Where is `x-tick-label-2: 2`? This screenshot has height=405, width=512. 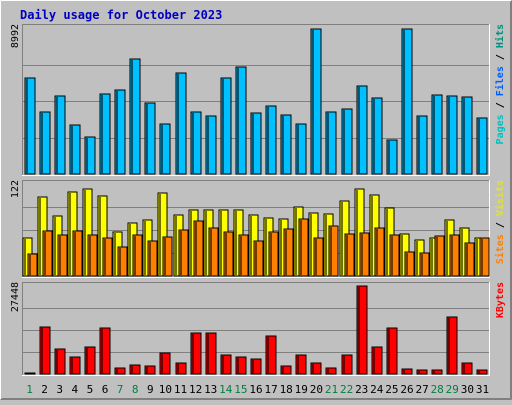
x-tick-label-2: 2 is located at coordinates (44, 389).